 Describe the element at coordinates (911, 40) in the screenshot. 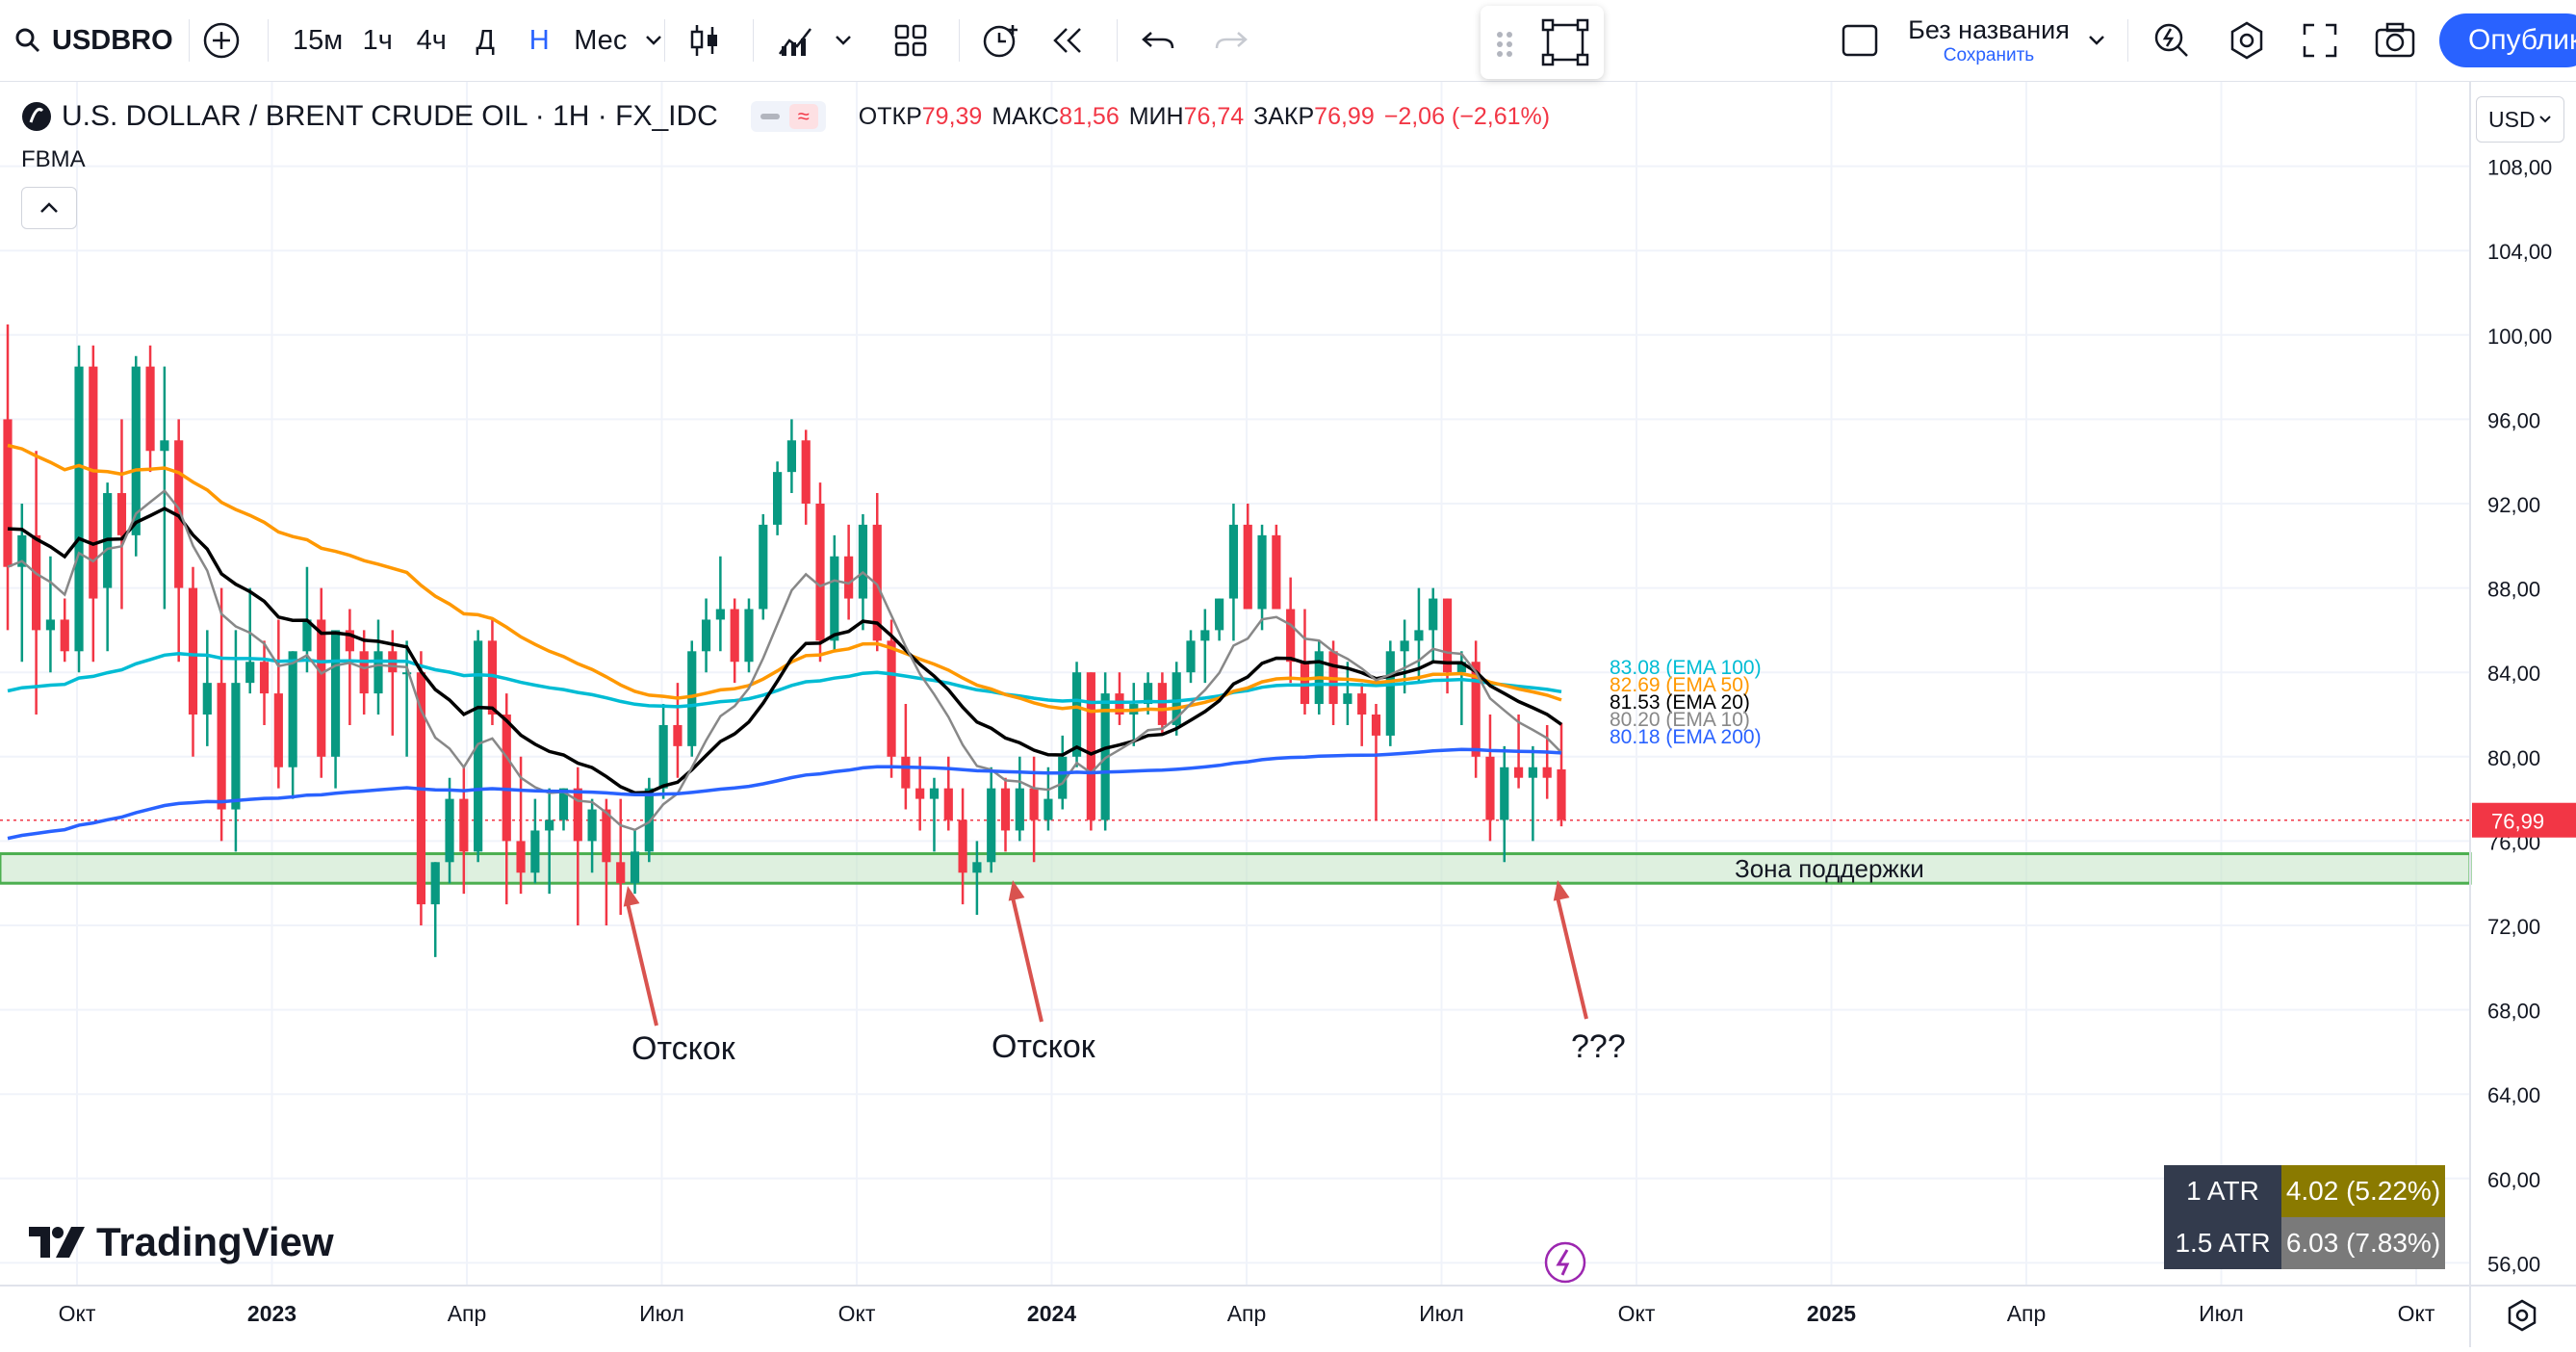

I see `templates-button` at that location.